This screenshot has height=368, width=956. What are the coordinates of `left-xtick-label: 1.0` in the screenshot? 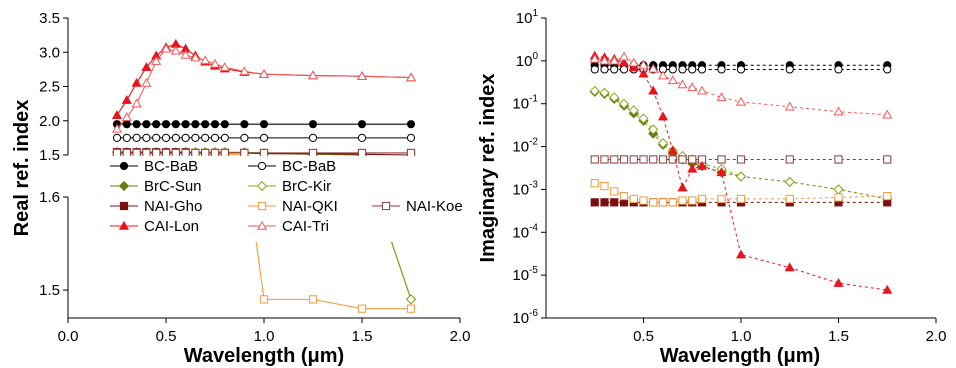 It's located at (264, 336).